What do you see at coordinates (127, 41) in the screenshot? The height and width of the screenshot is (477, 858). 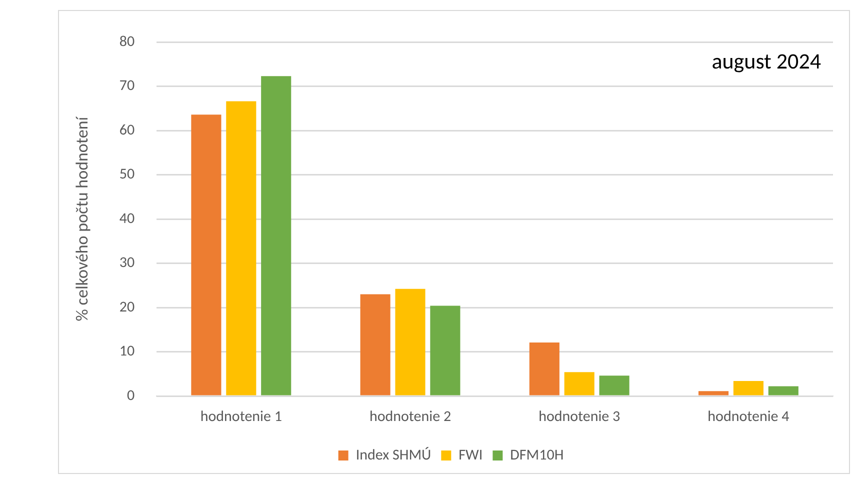 I see `y-tick-label: 80` at bounding box center [127, 41].